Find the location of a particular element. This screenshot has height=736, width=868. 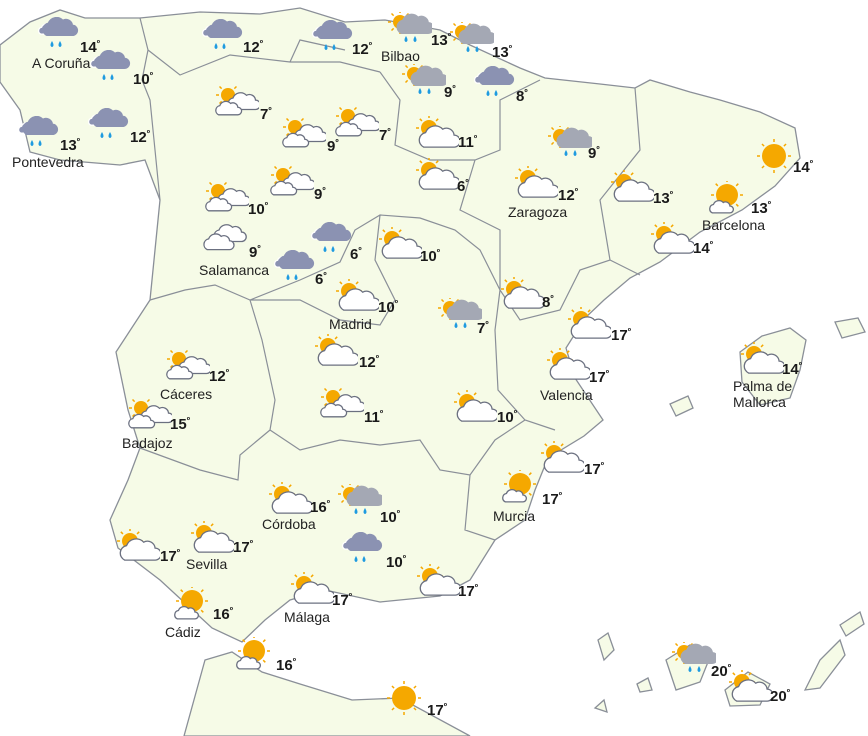

temperature-value: 12 is located at coordinates (367, 362).